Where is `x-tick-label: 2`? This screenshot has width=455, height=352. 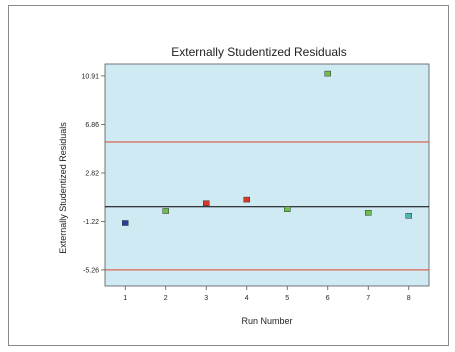
x-tick-label: 2 is located at coordinates (166, 298).